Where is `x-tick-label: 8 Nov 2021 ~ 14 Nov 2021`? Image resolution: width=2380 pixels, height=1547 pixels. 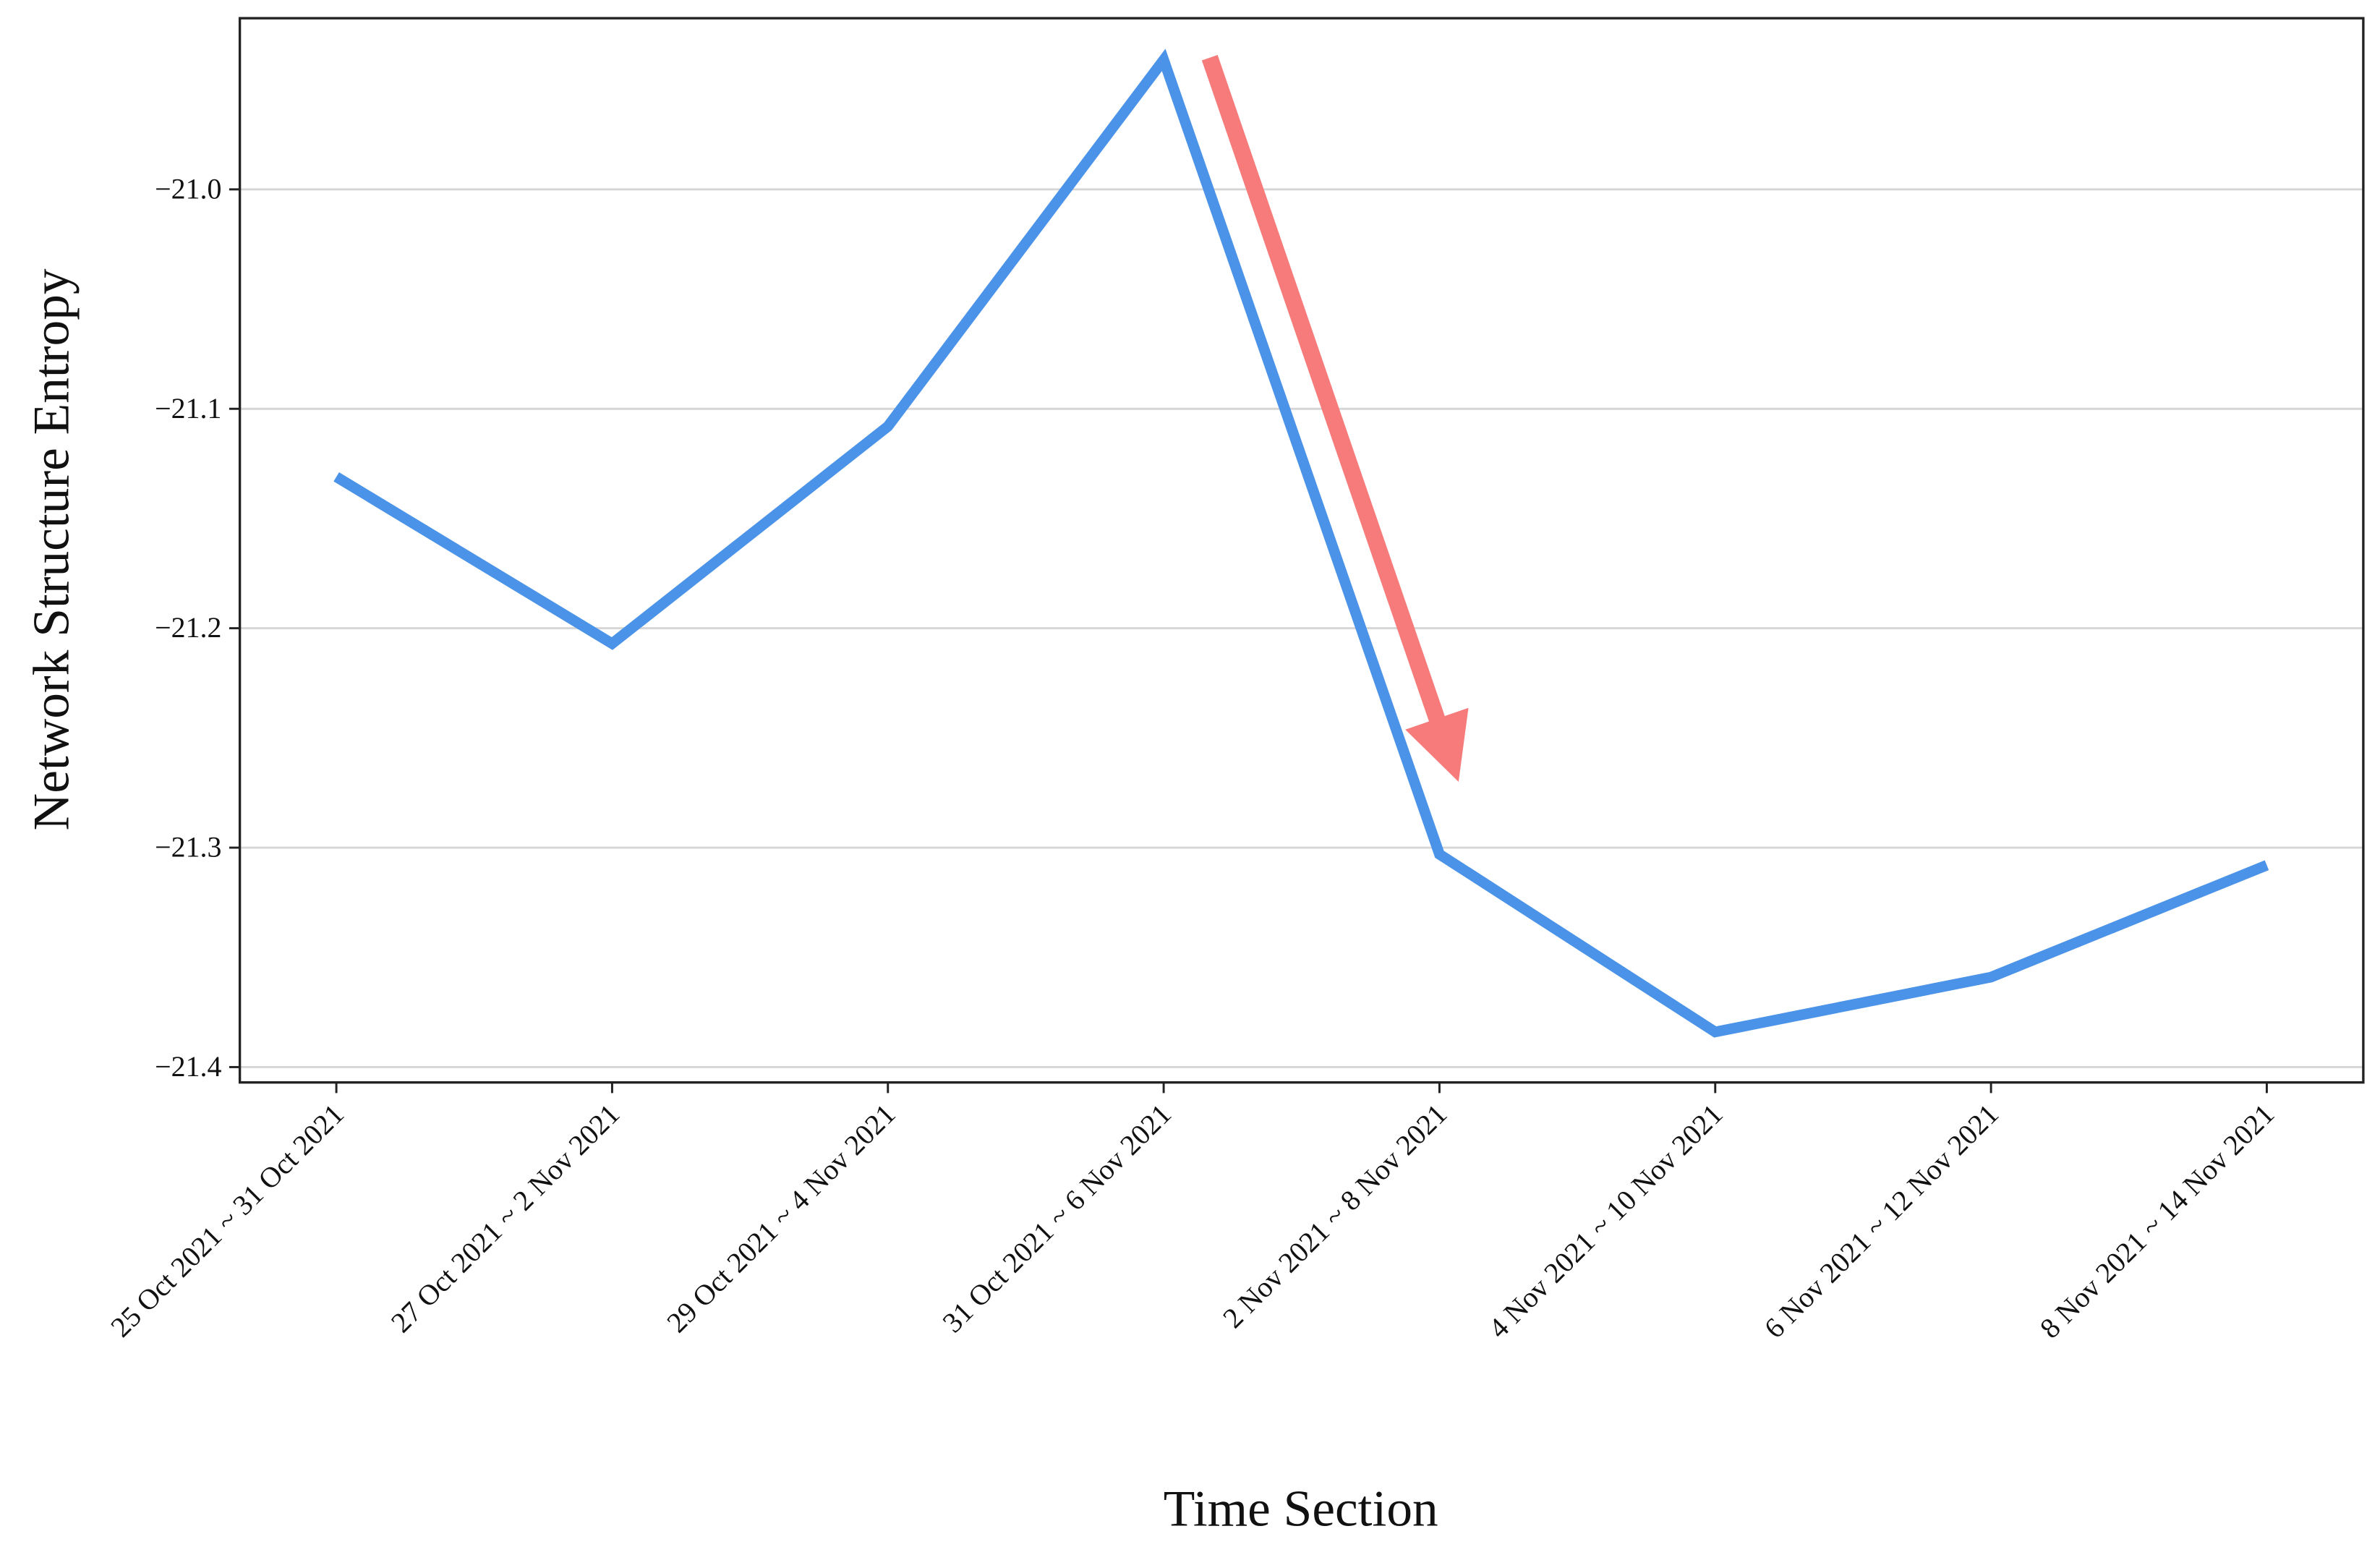 x-tick-label: 8 Nov 2021 ~ 14 Nov 2021 is located at coordinates (2157, 1220).